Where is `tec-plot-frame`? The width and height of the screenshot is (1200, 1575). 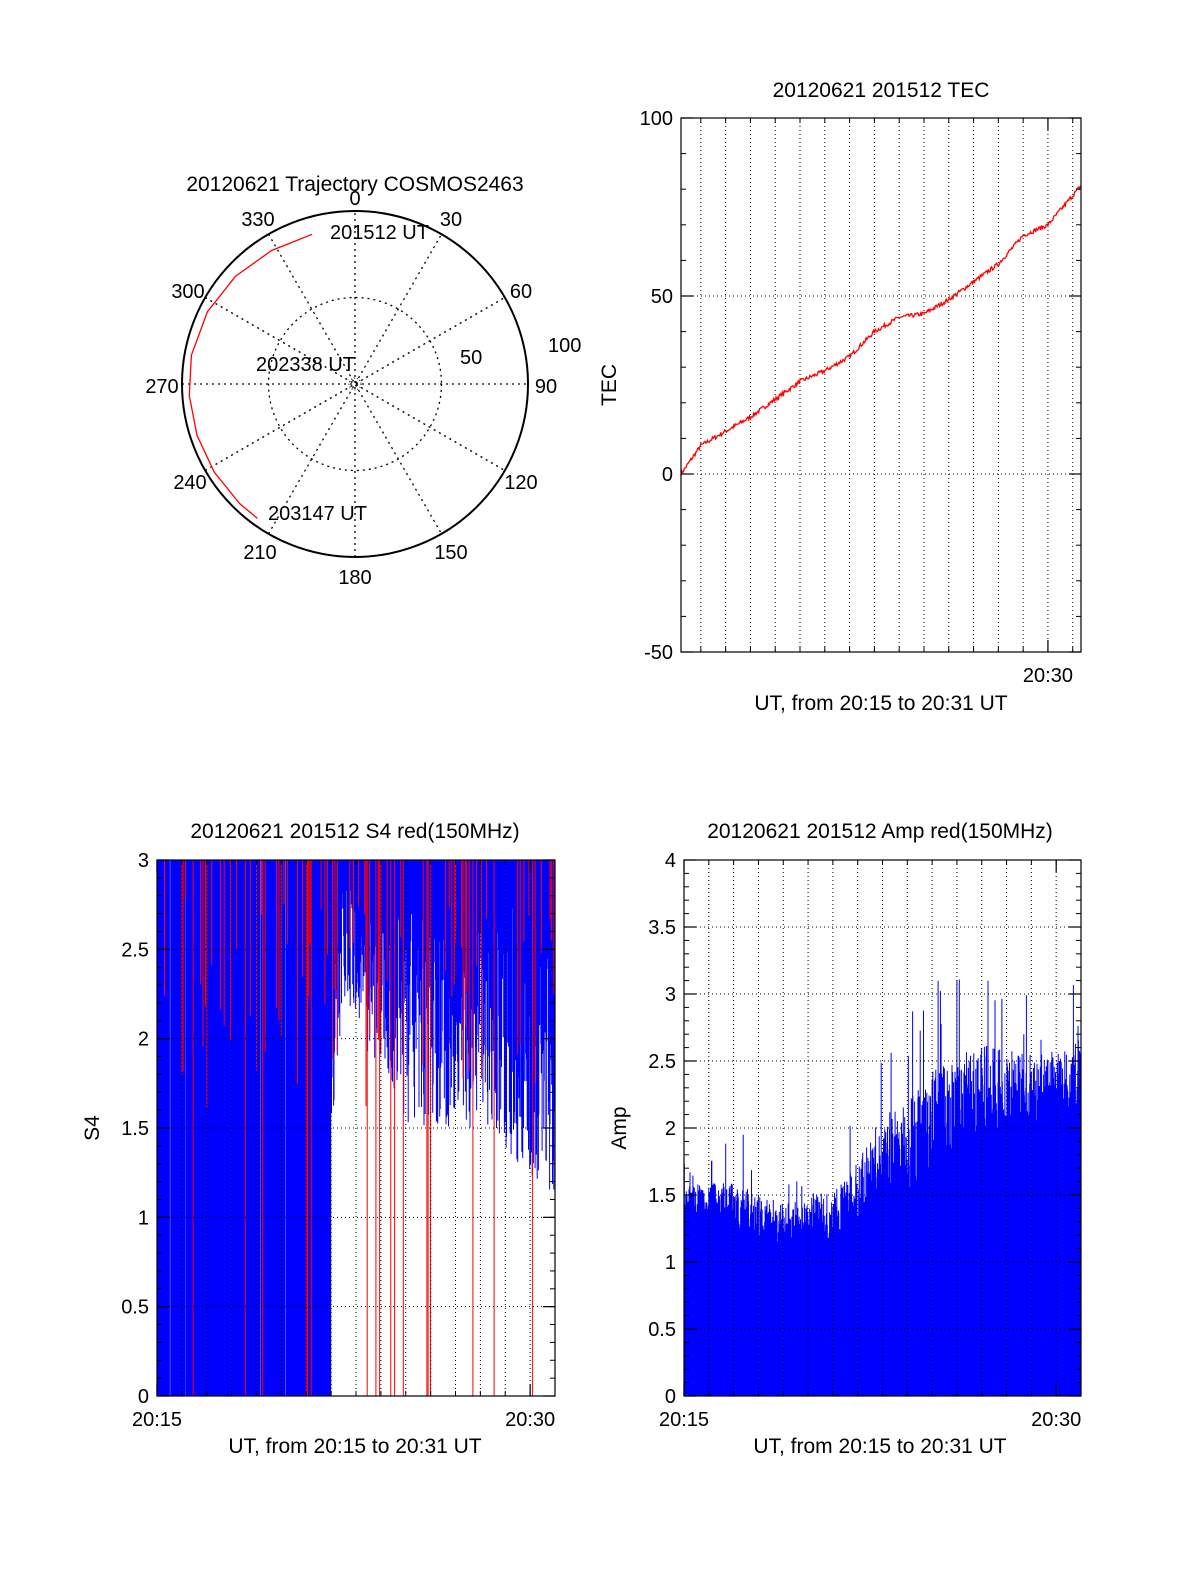 tec-plot-frame is located at coordinates (881, 385).